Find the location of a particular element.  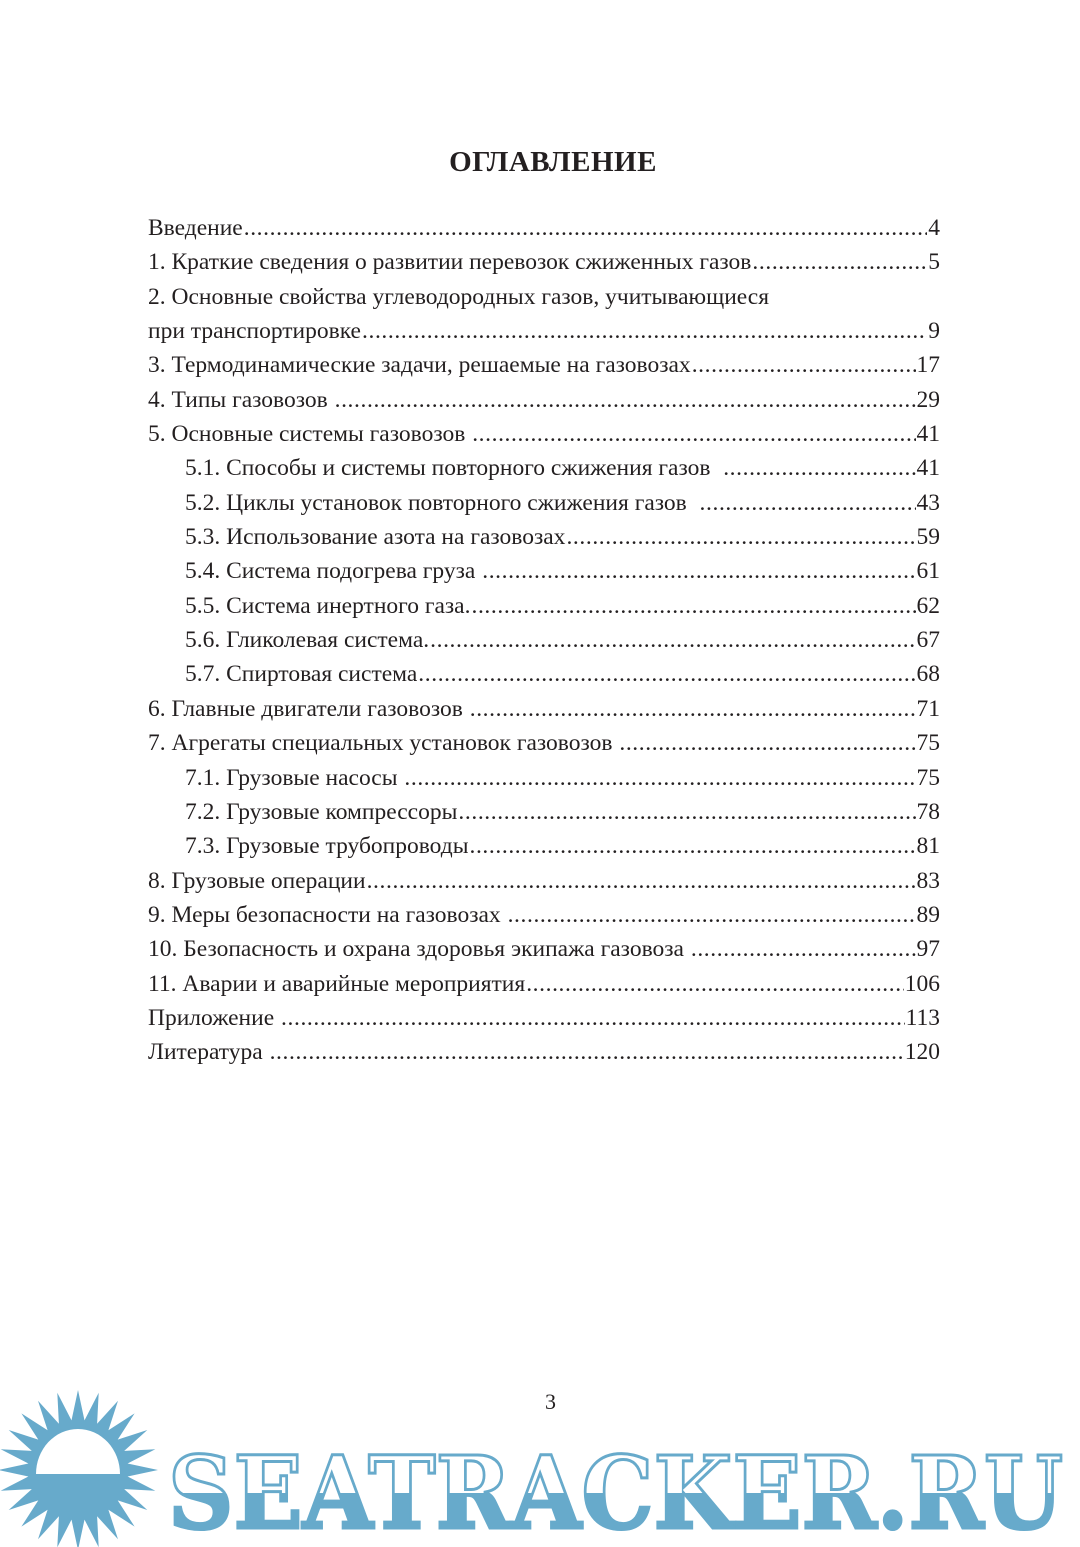

toc-entry-page: 68 is located at coordinates (928, 674).